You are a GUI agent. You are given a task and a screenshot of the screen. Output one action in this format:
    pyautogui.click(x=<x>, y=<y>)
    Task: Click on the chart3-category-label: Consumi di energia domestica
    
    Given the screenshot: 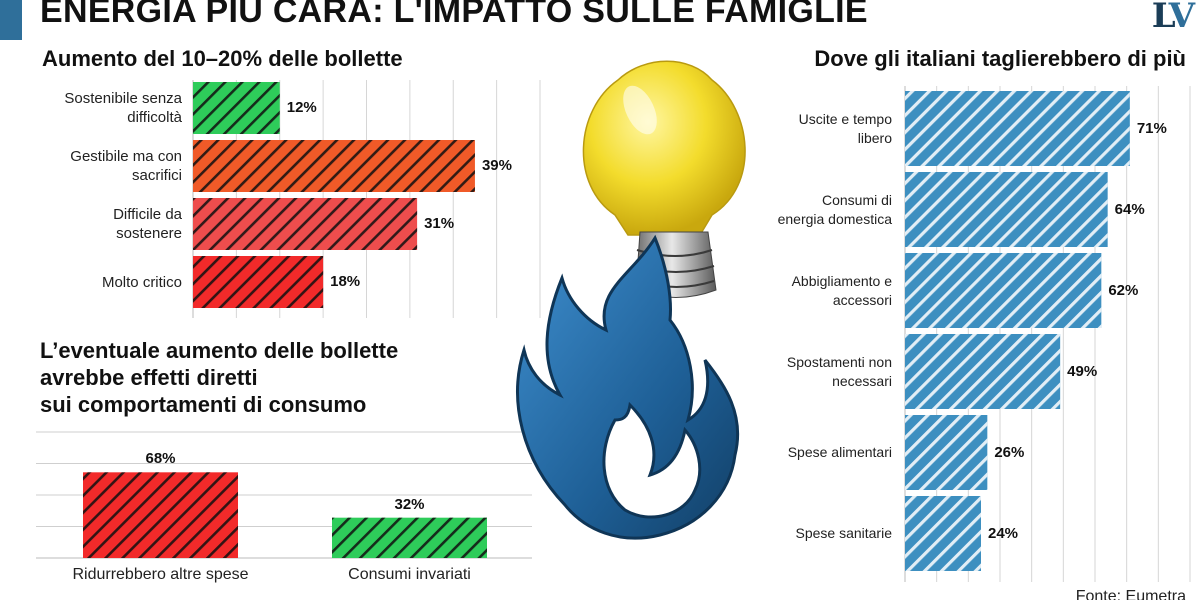 What is the action you would take?
    pyautogui.click(x=834, y=209)
    